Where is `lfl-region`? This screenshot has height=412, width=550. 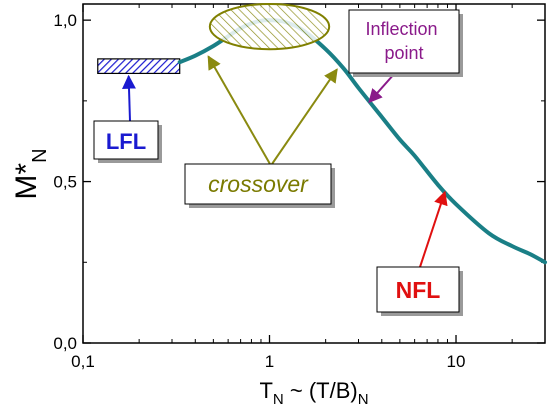
lfl-region is located at coordinates (139, 66).